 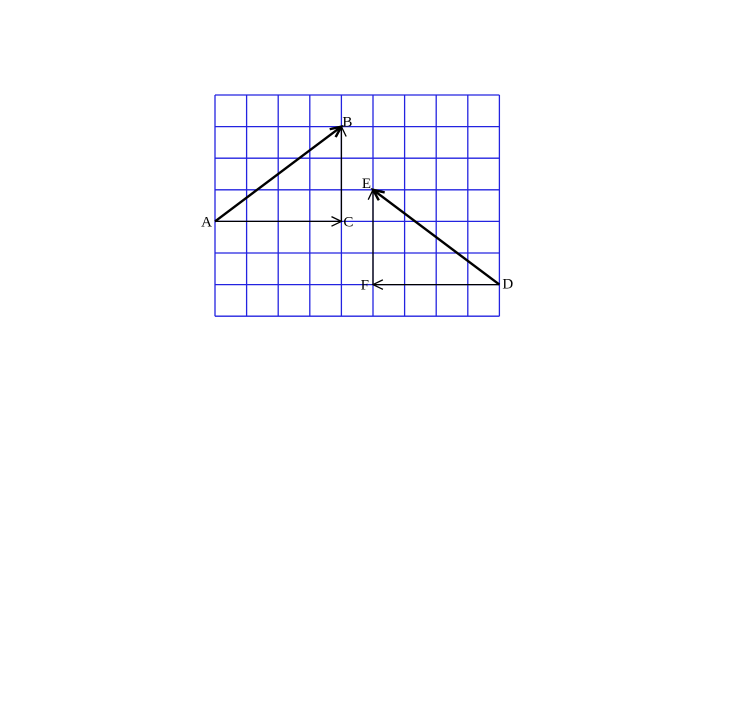 I want to click on vector-fe, so click(x=373, y=236).